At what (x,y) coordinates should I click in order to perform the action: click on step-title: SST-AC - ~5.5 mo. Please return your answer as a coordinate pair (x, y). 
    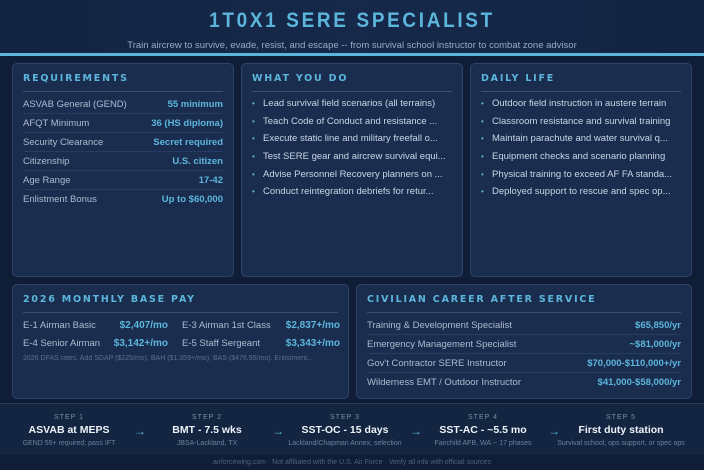
    Looking at the image, I should click on (483, 430).